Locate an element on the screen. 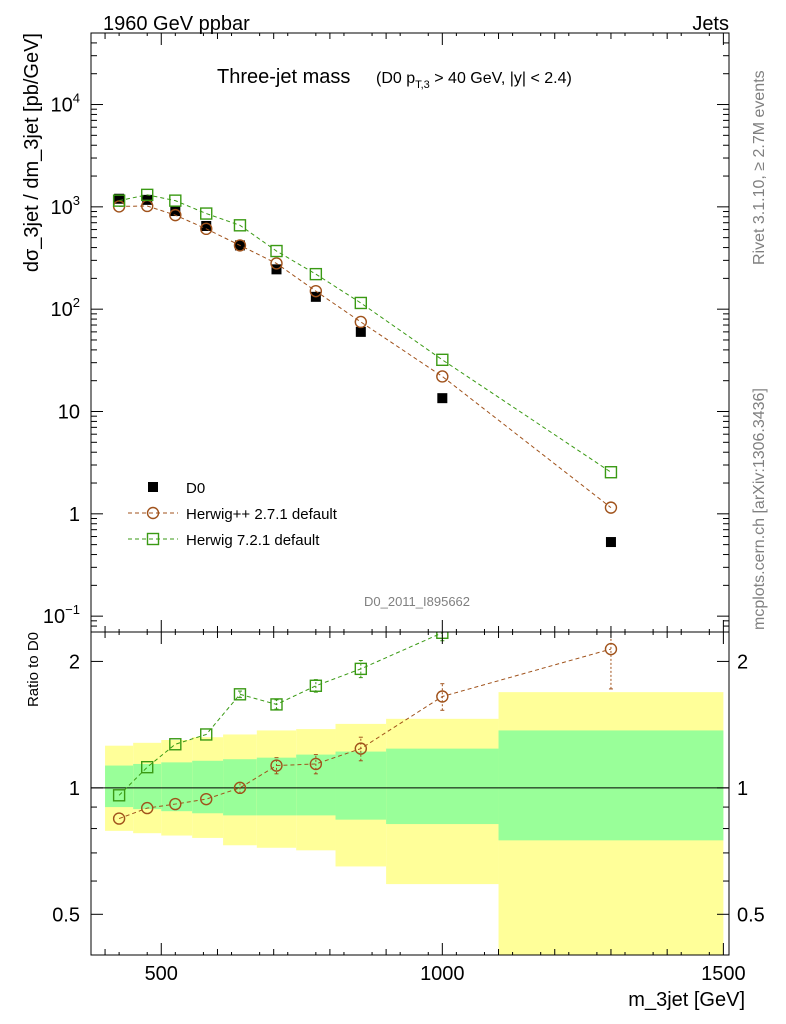  x-tick-label: 500 is located at coordinates (161, 974).